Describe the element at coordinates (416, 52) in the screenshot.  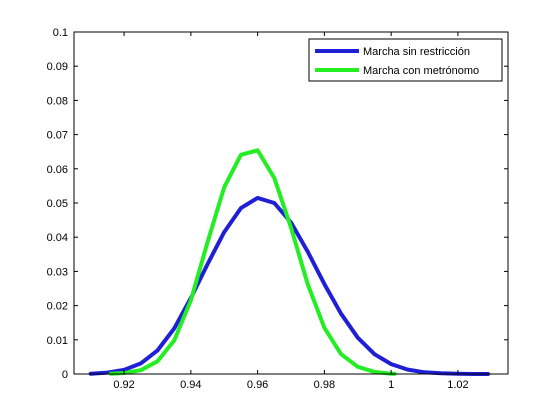
I see `legend-label-1: Marcha sin restricción` at that location.